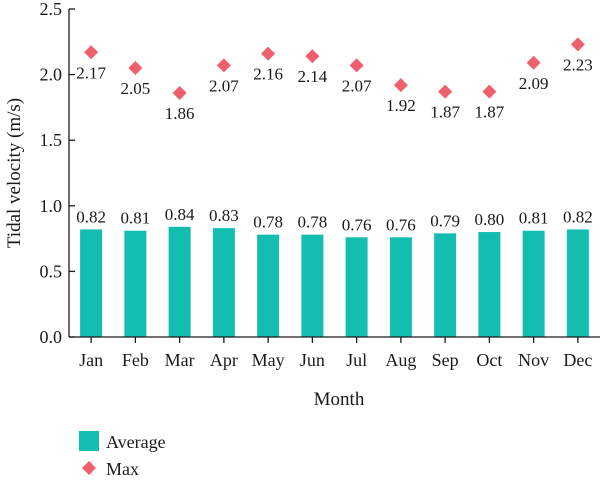 The height and width of the screenshot is (487, 600). I want to click on x-tick-label: Jul, so click(356, 360).